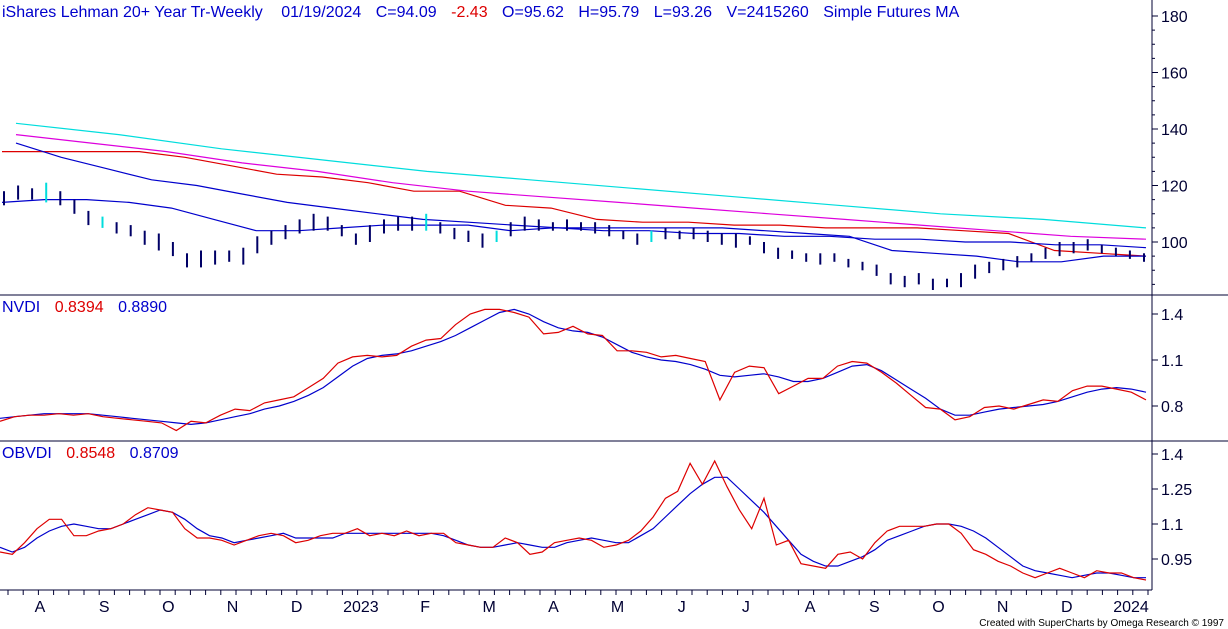 The height and width of the screenshot is (629, 1228). What do you see at coordinates (1172, 407) in the screenshot?
I see `nvdi-tick-label: 0.8` at bounding box center [1172, 407].